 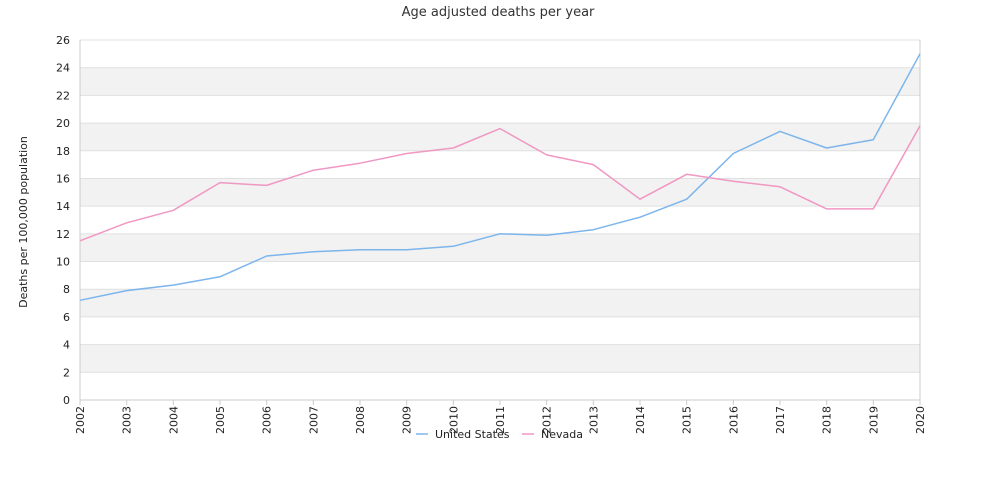 What do you see at coordinates (63, 123) in the screenshot?
I see `y-tick-label: 20` at bounding box center [63, 123].